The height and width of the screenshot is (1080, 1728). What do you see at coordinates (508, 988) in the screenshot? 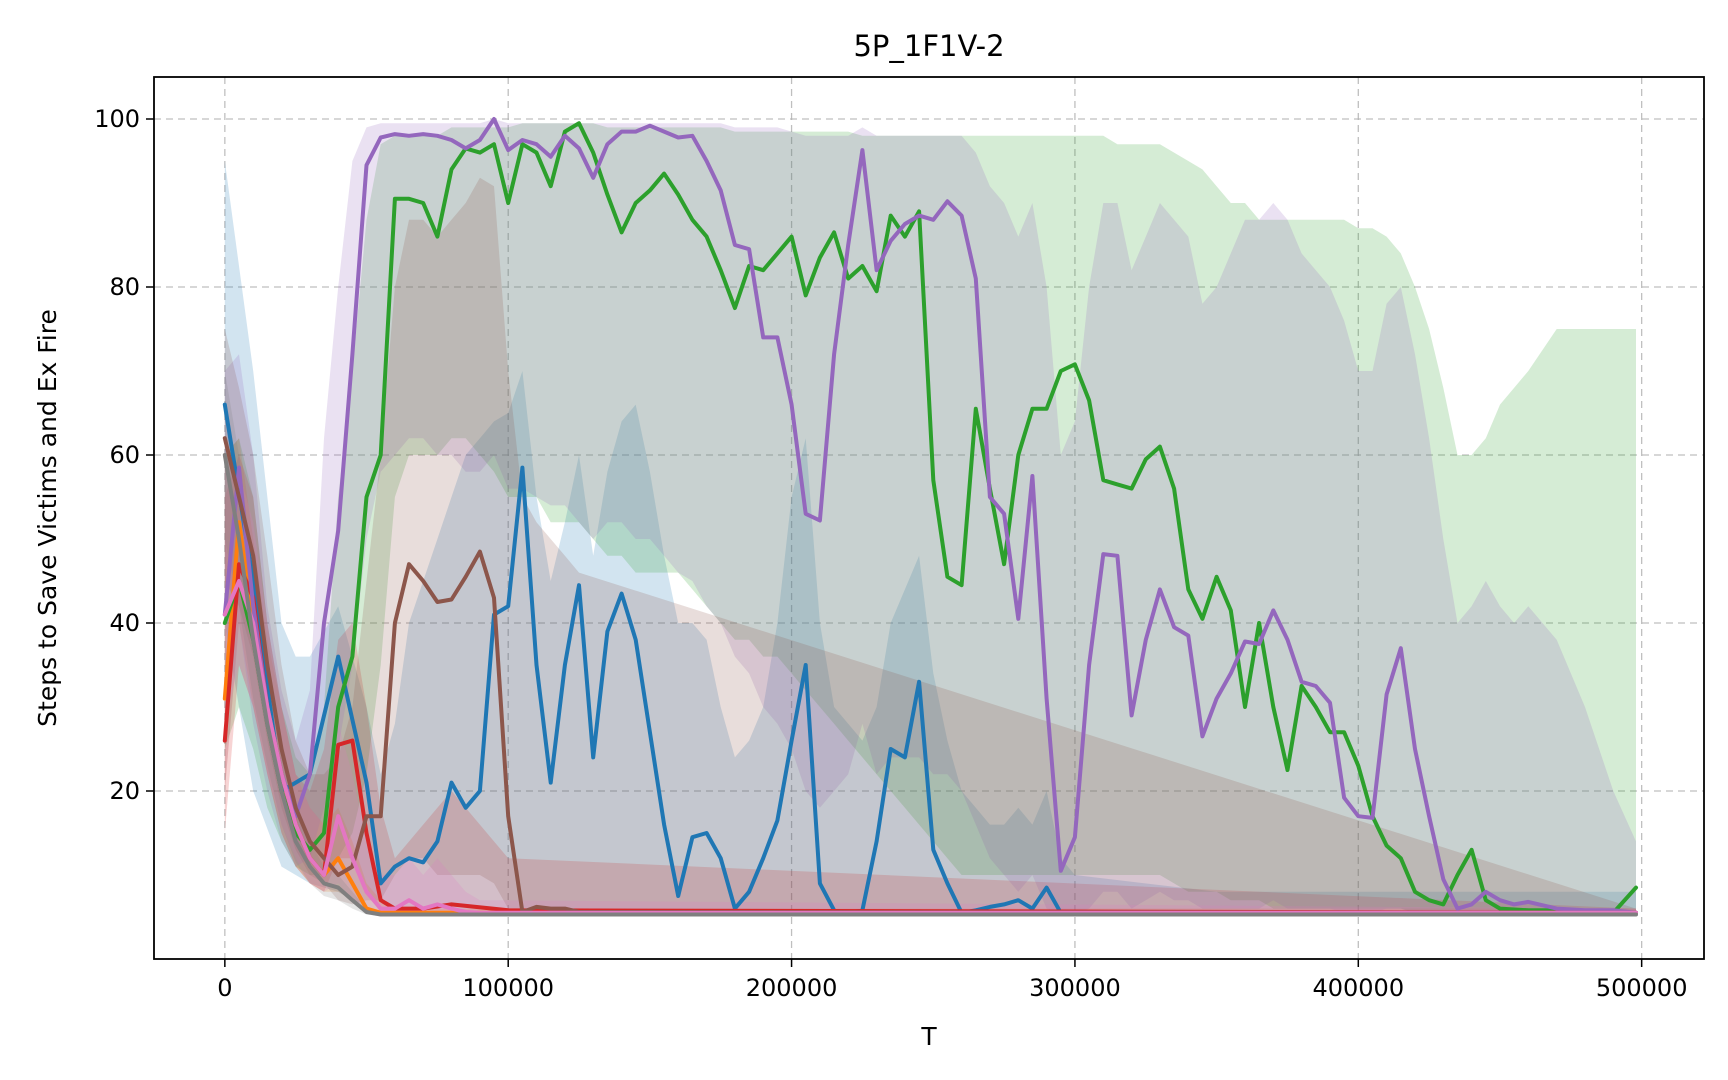
I see `x-tick-label: 100000` at bounding box center [508, 988].